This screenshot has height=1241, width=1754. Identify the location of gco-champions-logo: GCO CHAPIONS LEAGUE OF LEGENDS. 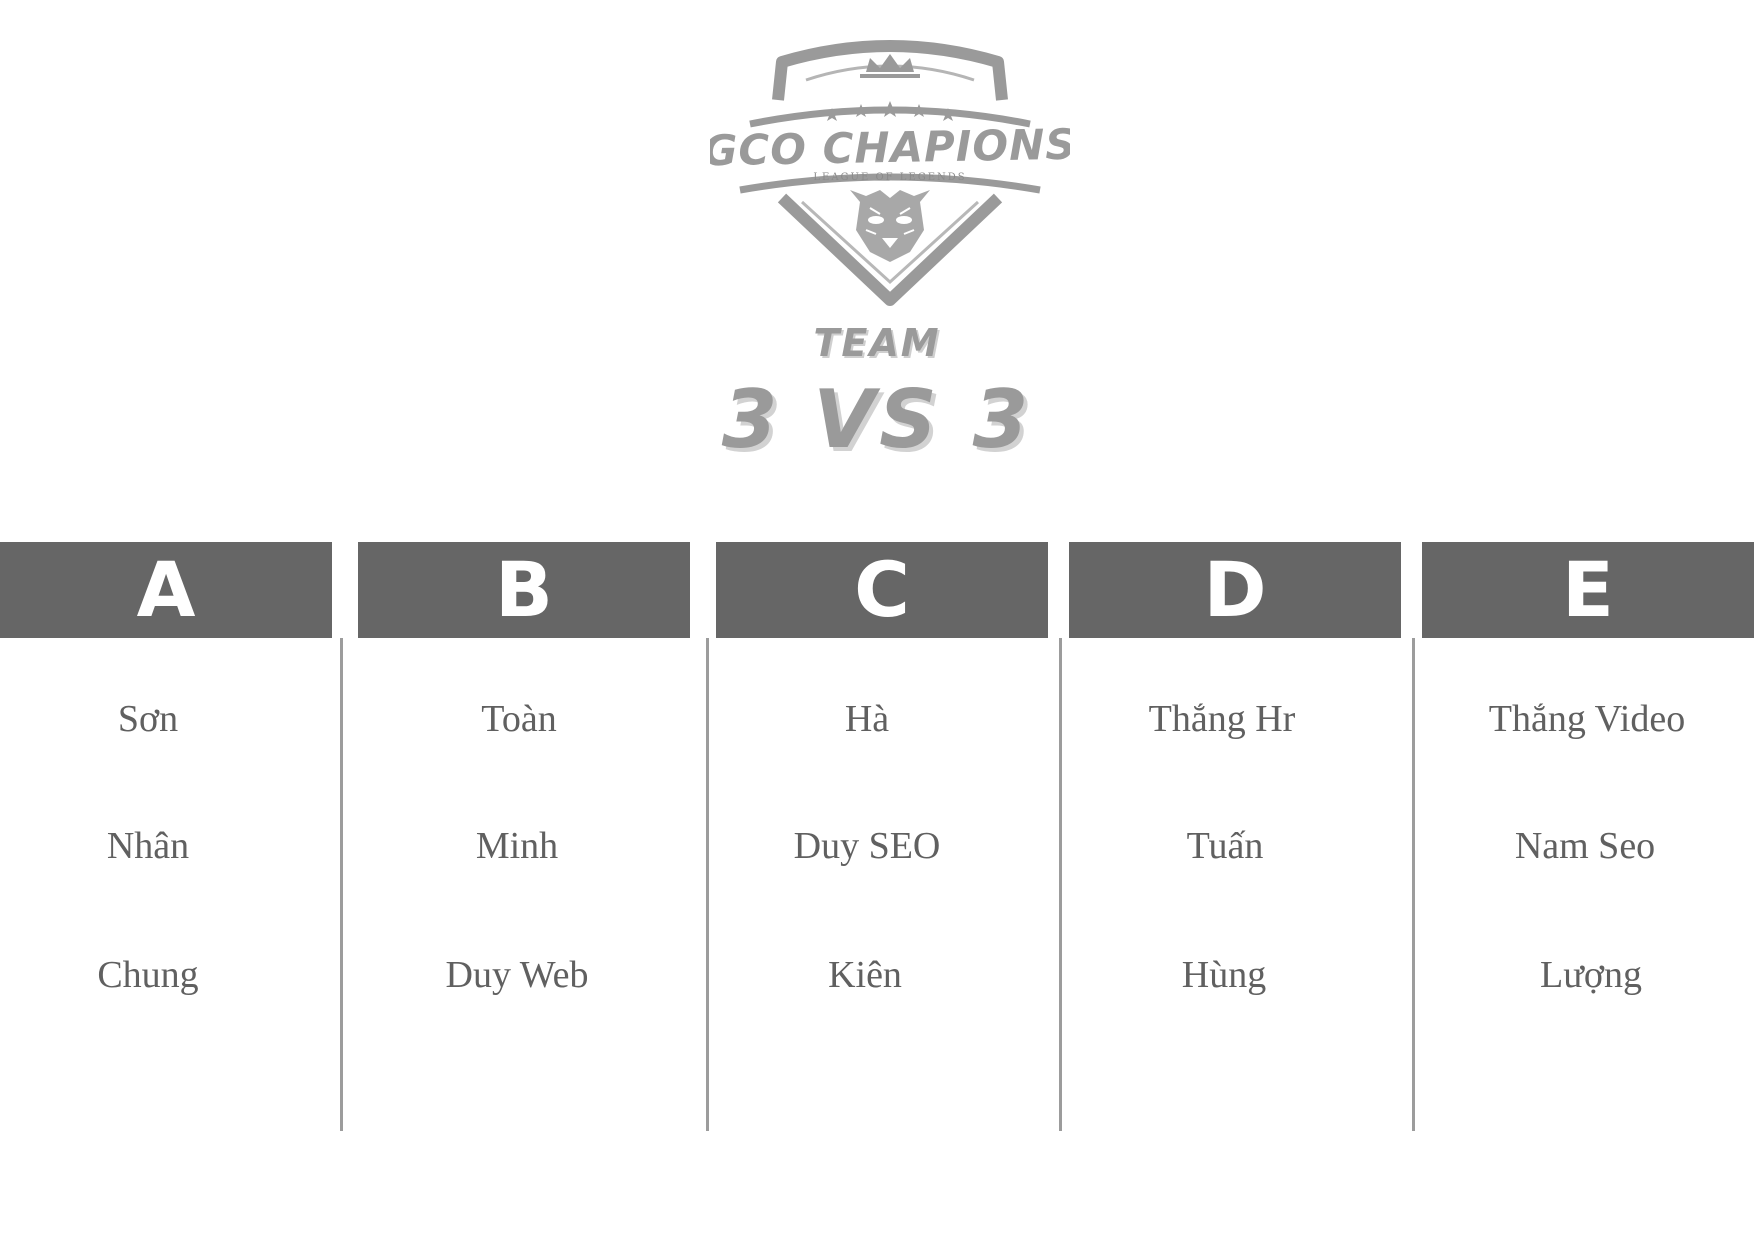
(890, 175).